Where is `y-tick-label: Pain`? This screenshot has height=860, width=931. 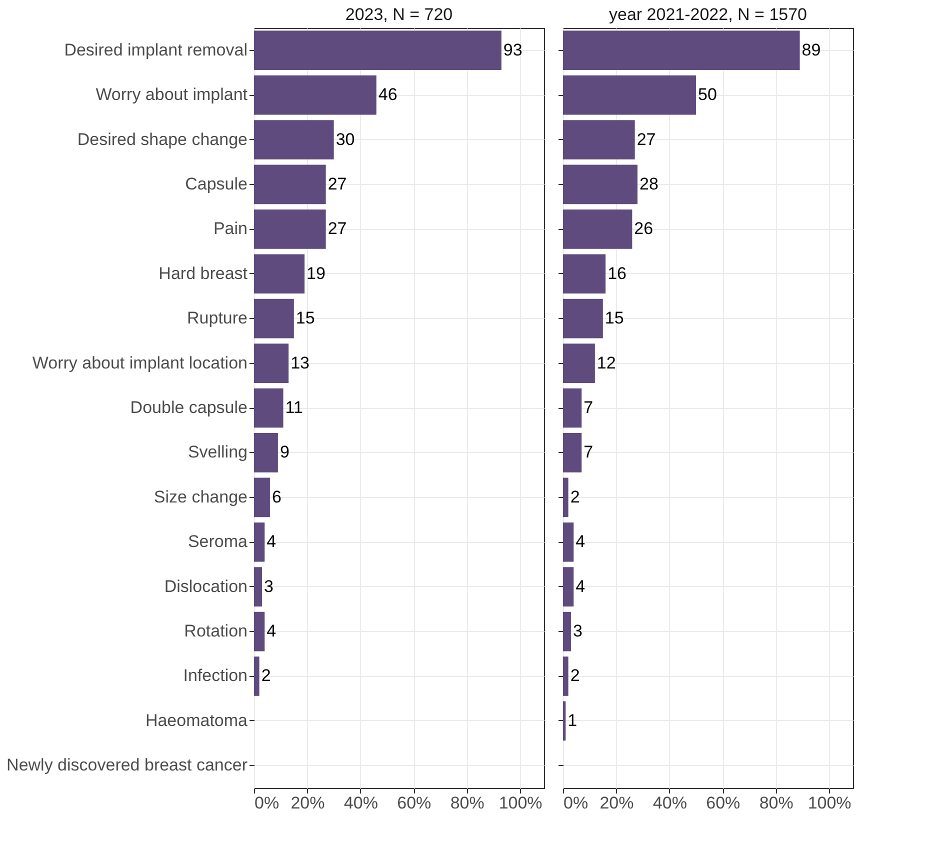 y-tick-label: Pain is located at coordinates (230, 228).